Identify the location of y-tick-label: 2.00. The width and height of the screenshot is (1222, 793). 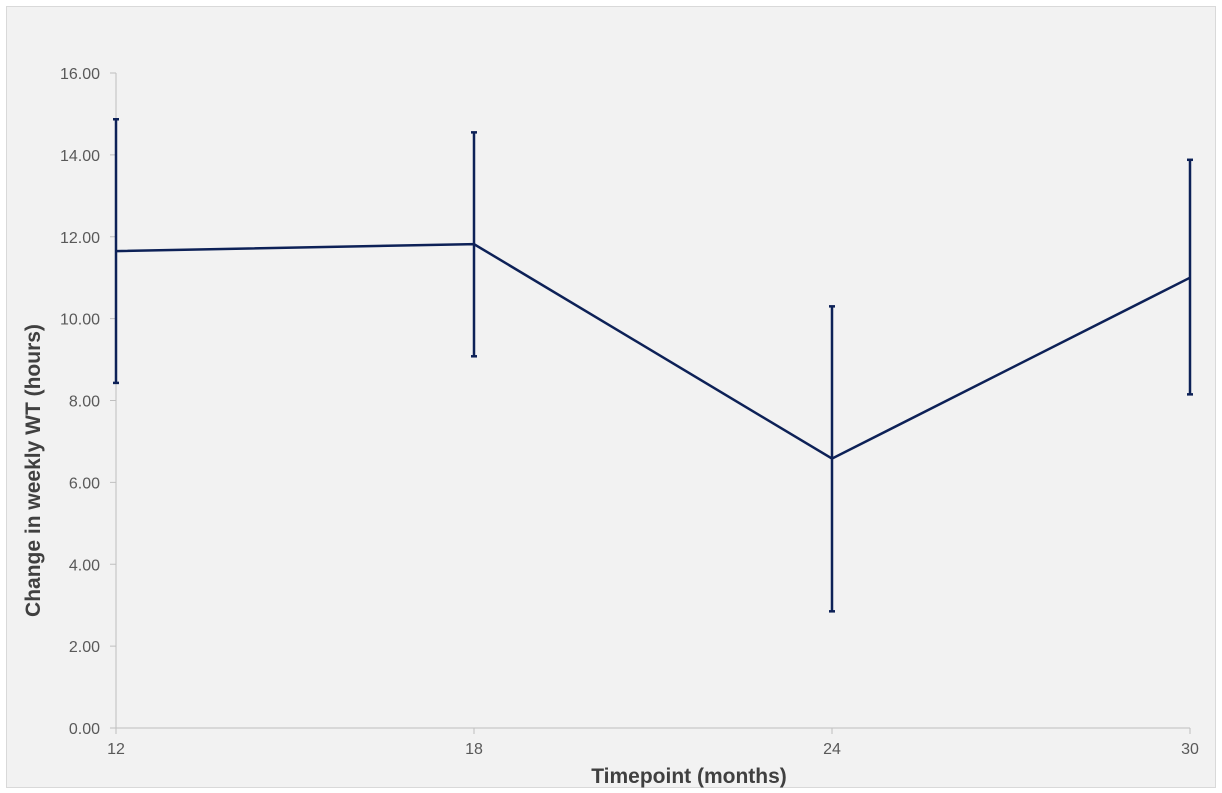
(84, 647).